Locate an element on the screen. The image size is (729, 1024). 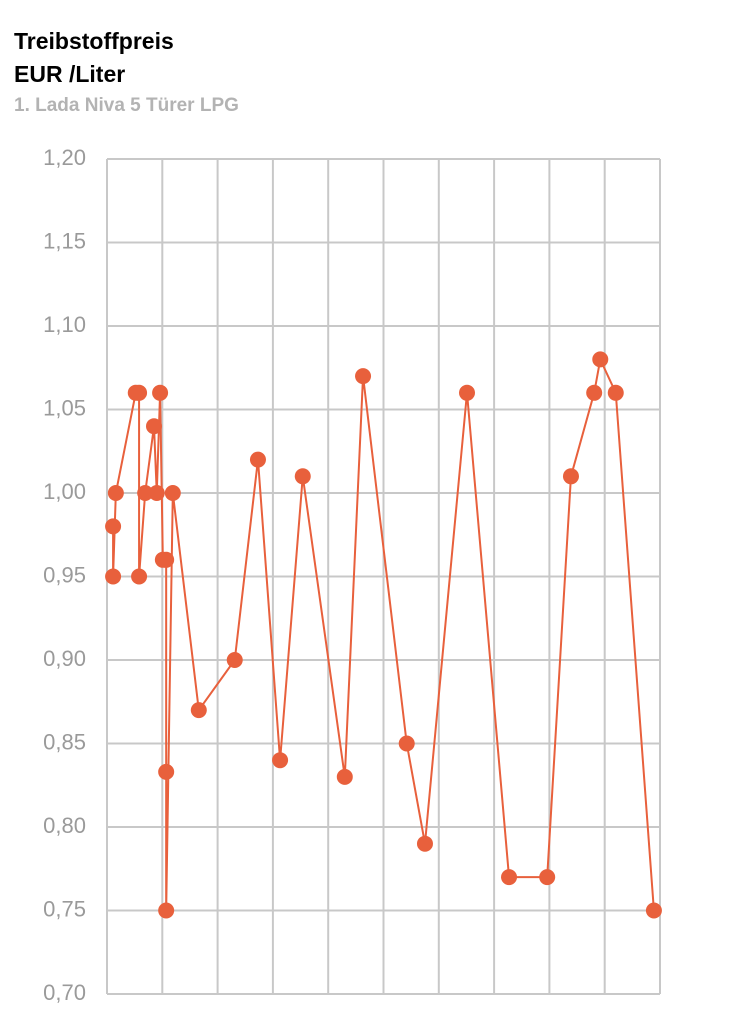
chart-subtitle: 1. Lada Niva 5 Türer LPG is located at coordinates (126, 105).